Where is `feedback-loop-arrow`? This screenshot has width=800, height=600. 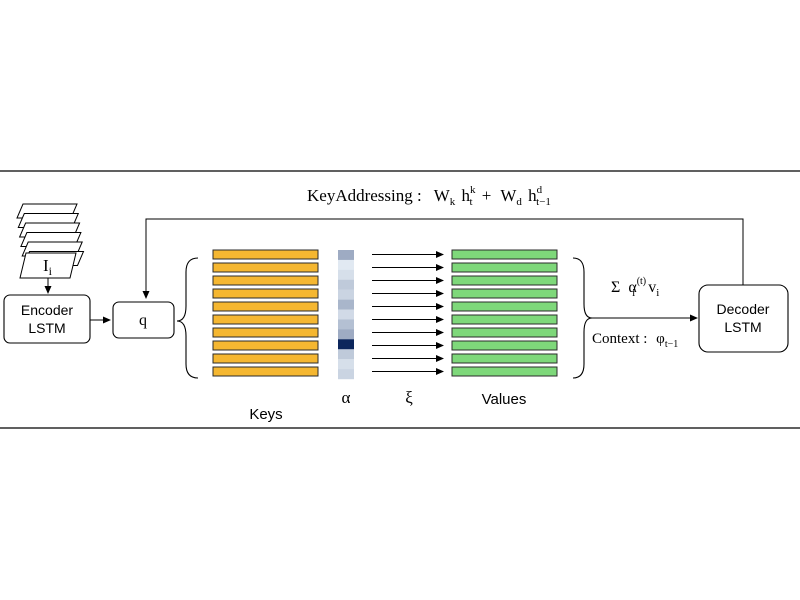 feedback-loop-arrow is located at coordinates (443, 258).